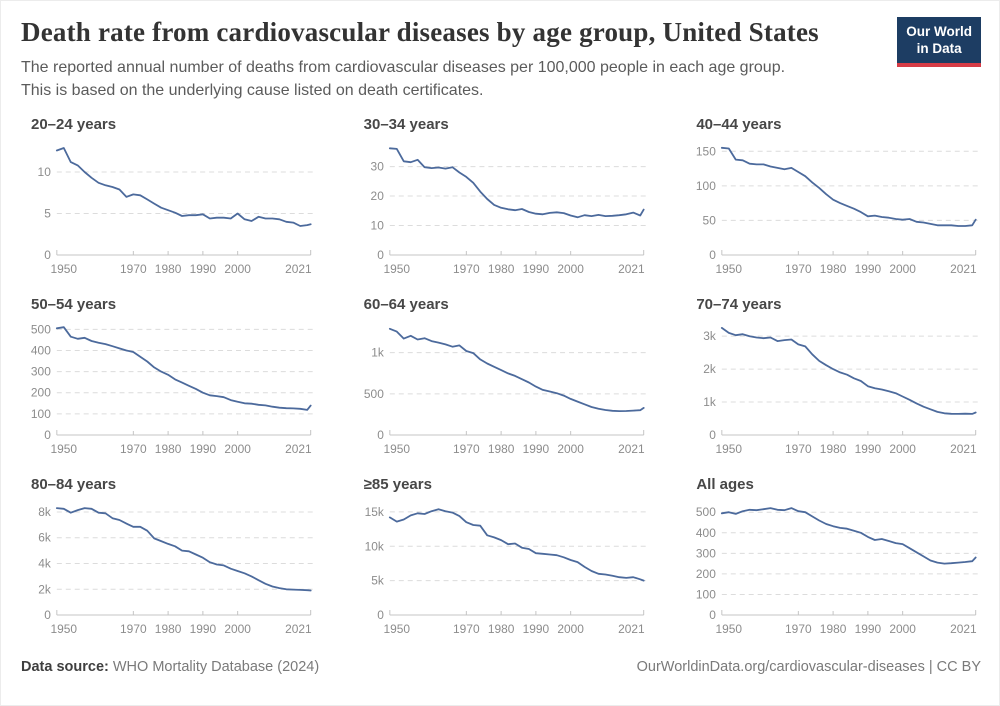 The width and height of the screenshot is (1000, 706). I want to click on logo-line-2: in Data, so click(939, 48).